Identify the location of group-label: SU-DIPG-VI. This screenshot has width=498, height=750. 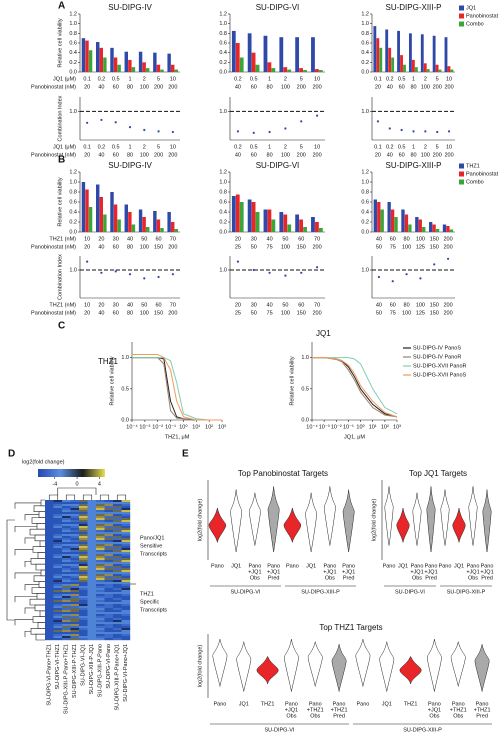
(246, 592).